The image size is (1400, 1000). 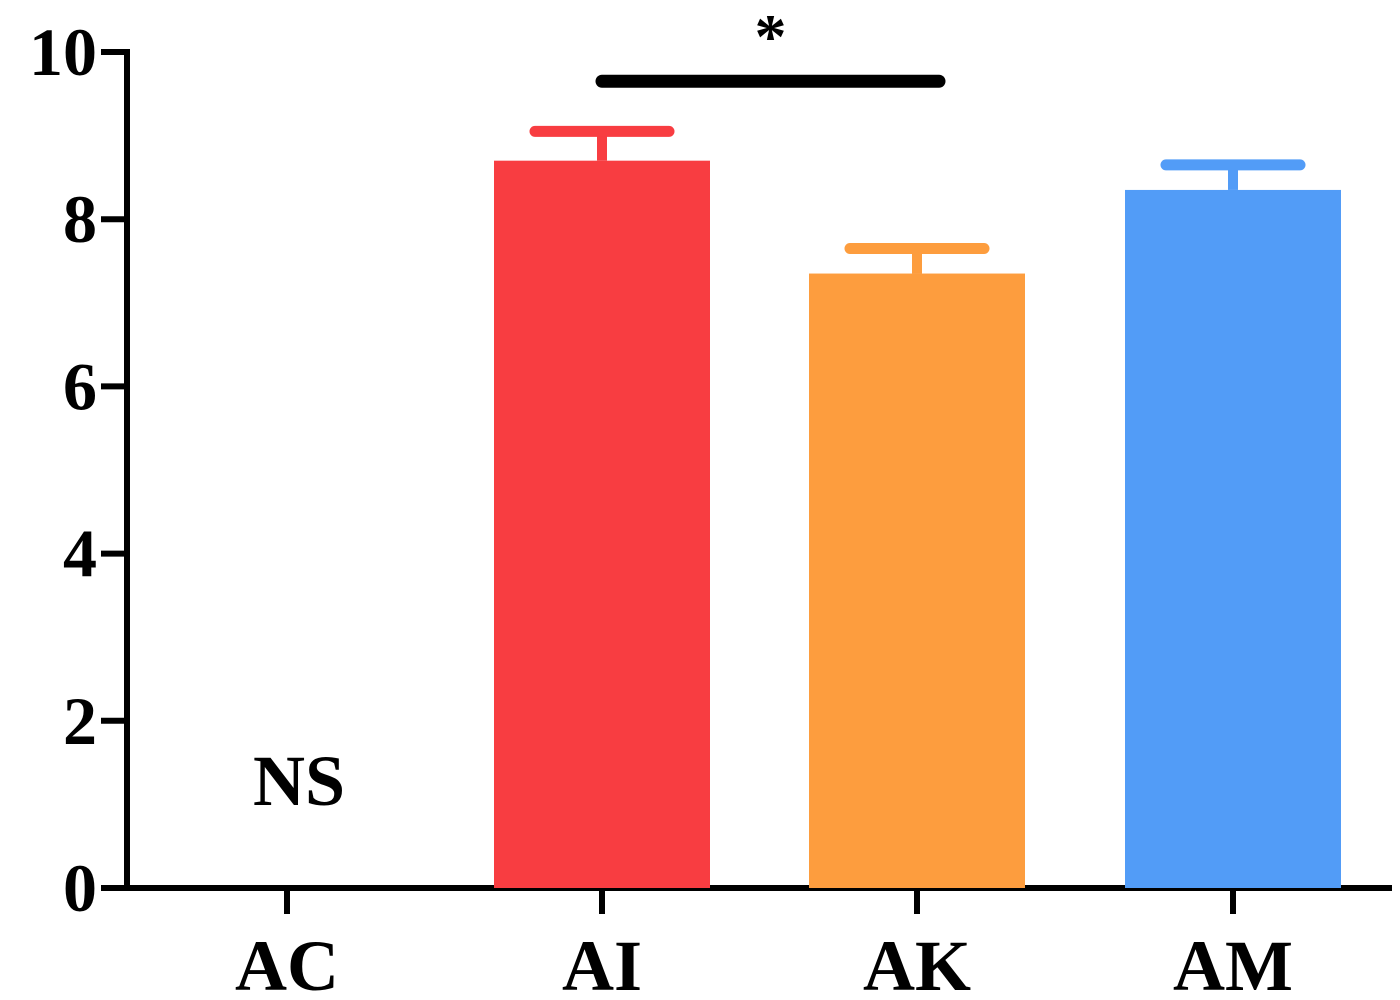 I want to click on y-tick-label: 8, so click(x=80, y=219).